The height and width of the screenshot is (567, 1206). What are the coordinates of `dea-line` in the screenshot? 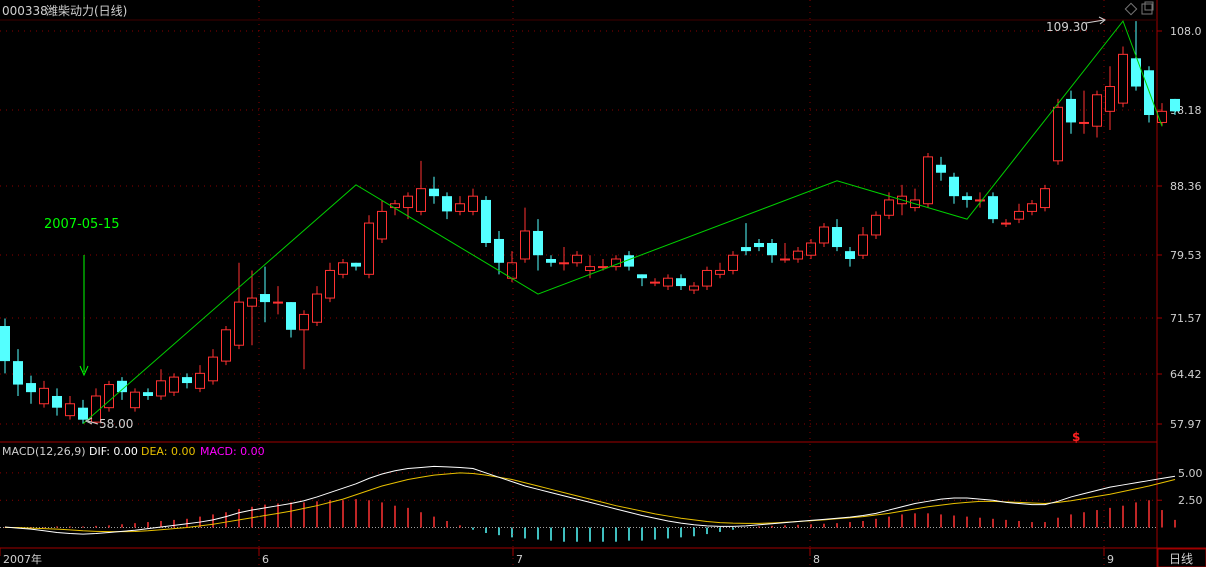 It's located at (590, 502).